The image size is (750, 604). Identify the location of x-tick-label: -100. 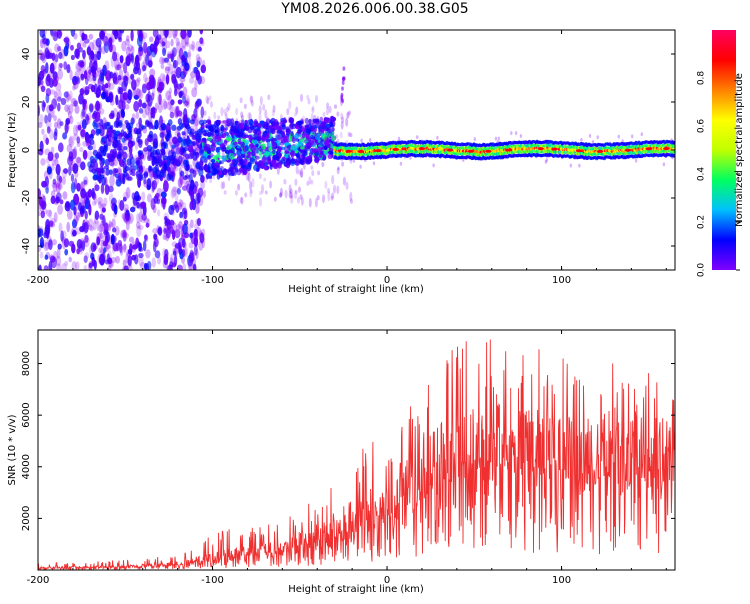
(212, 280).